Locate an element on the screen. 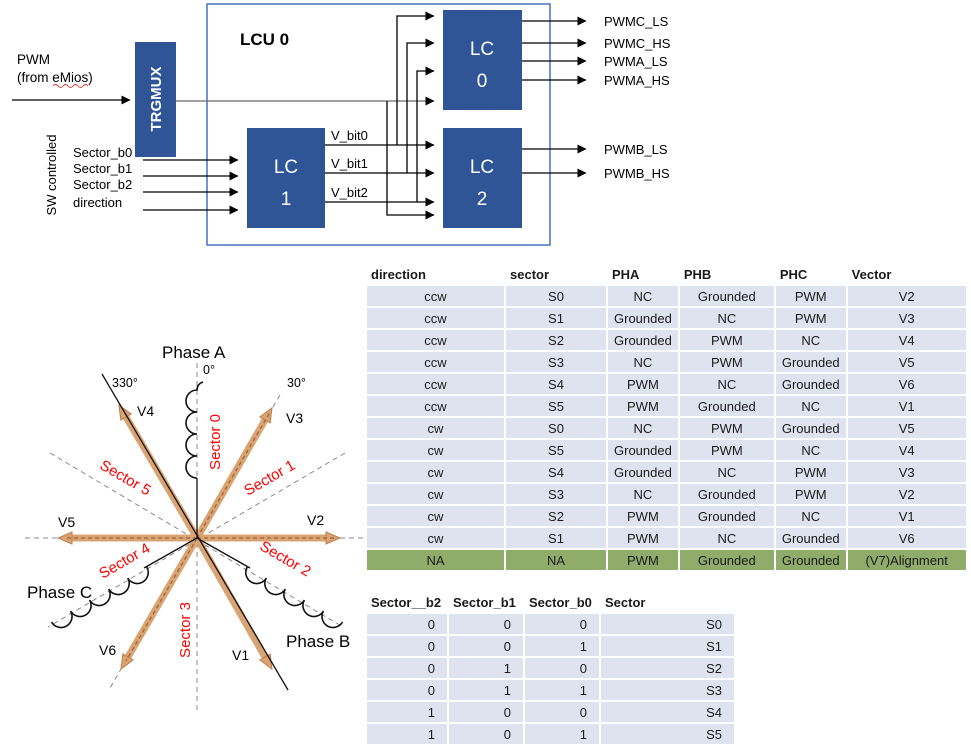 This screenshot has width=971, height=750. table-header-row: Sector__b2 Sector_b1 Sector_b0 Sector is located at coordinates (550, 602).